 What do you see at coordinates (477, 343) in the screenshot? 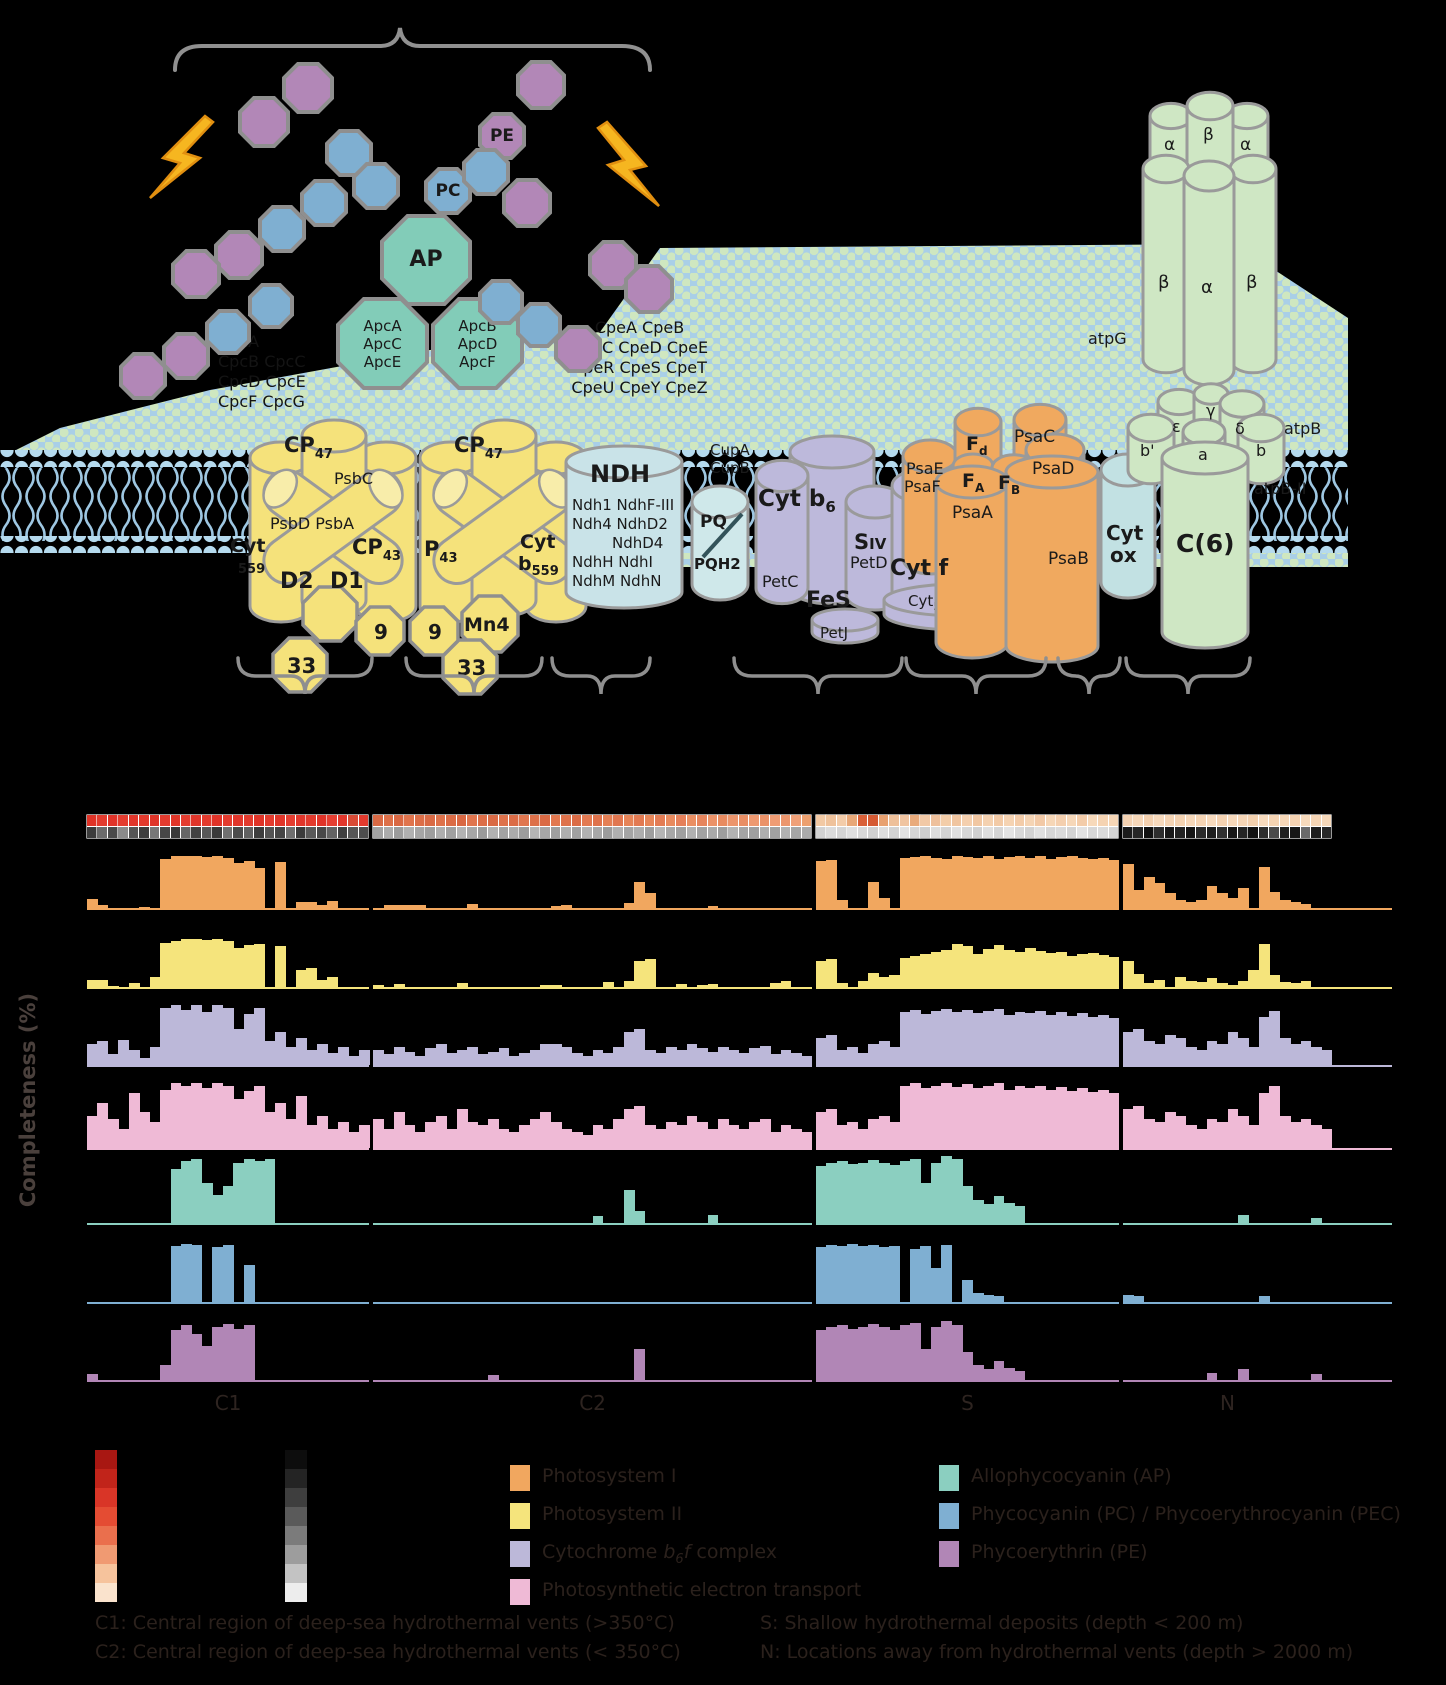
I see `apc-label: ApcD` at bounding box center [477, 343].